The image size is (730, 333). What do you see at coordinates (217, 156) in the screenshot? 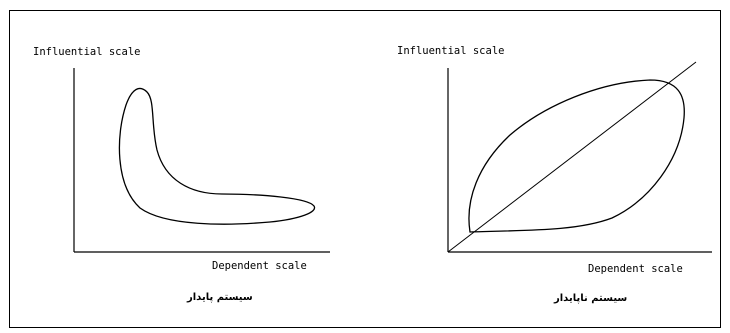
I see `stable-boomerang-shape` at bounding box center [217, 156].